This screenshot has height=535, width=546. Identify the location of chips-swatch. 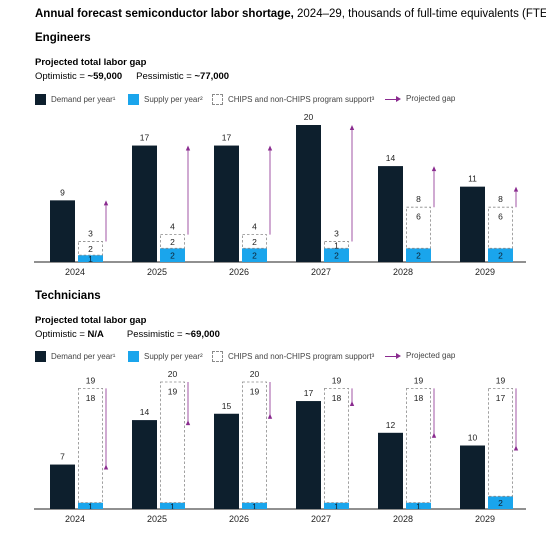
(217, 99).